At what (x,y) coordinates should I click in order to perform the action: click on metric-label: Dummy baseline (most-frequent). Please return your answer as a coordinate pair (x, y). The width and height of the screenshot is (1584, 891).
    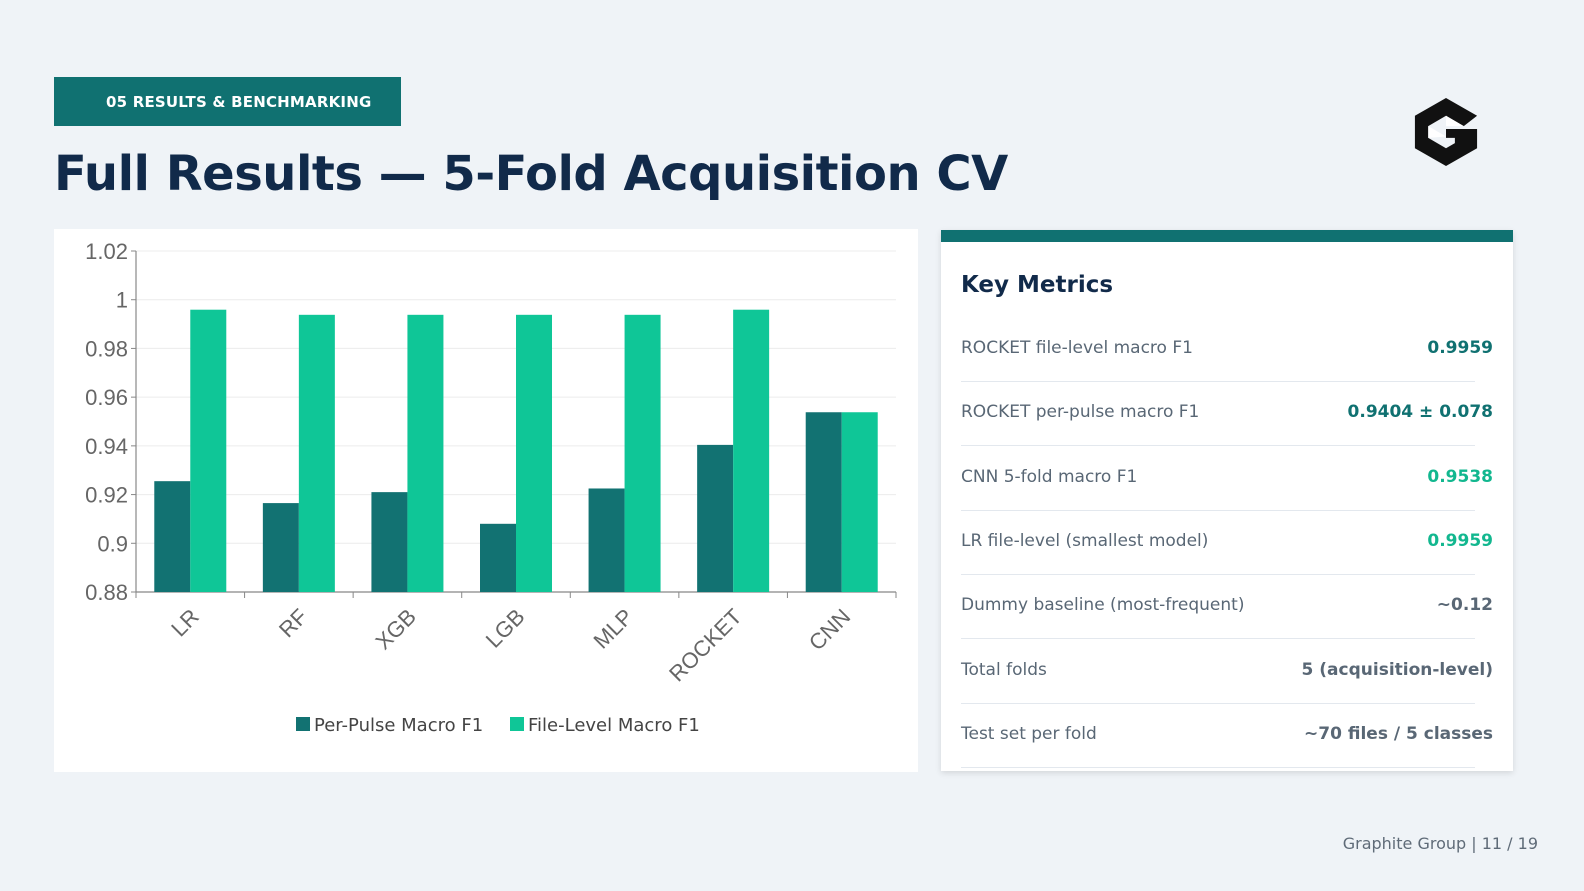
    Looking at the image, I should click on (1103, 605).